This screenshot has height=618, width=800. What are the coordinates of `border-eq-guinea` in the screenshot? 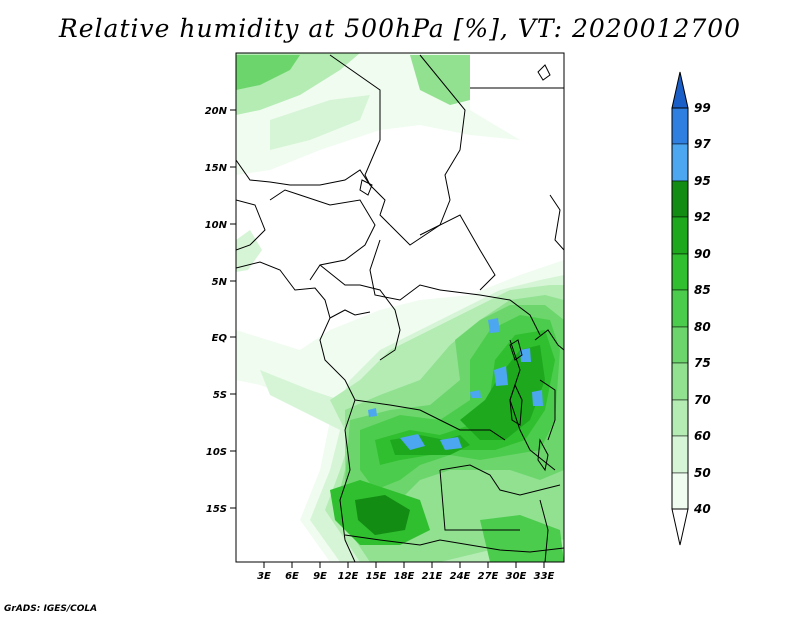 It's located at (350, 314).